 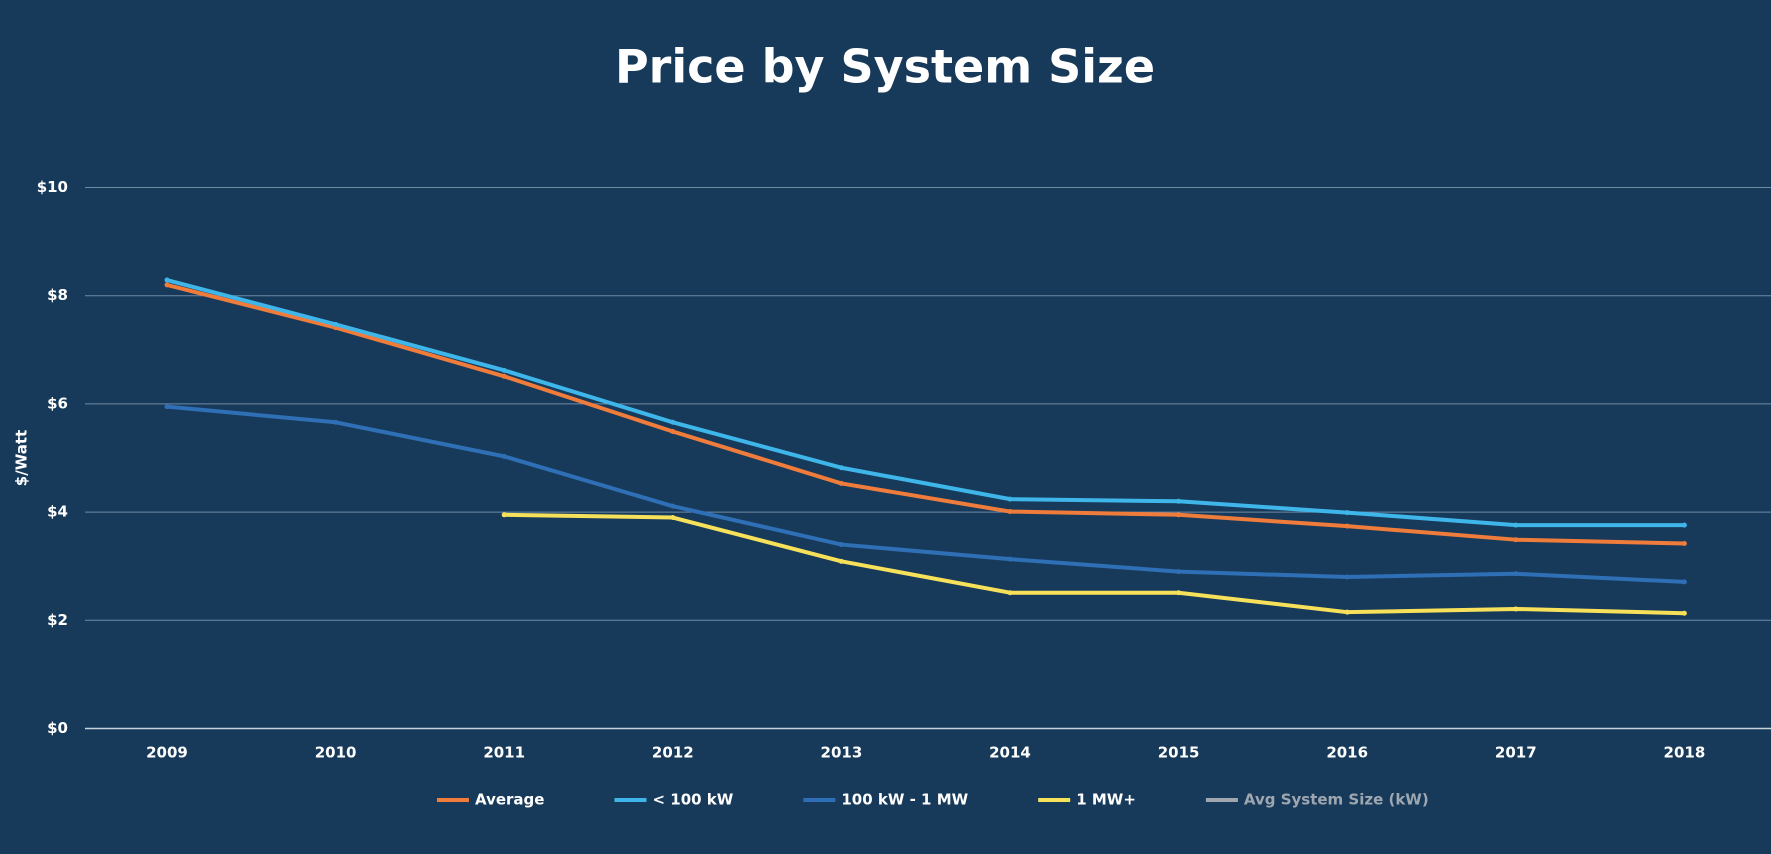 What do you see at coordinates (167, 753) in the screenshot?
I see `x-tick-label: 2009` at bounding box center [167, 753].